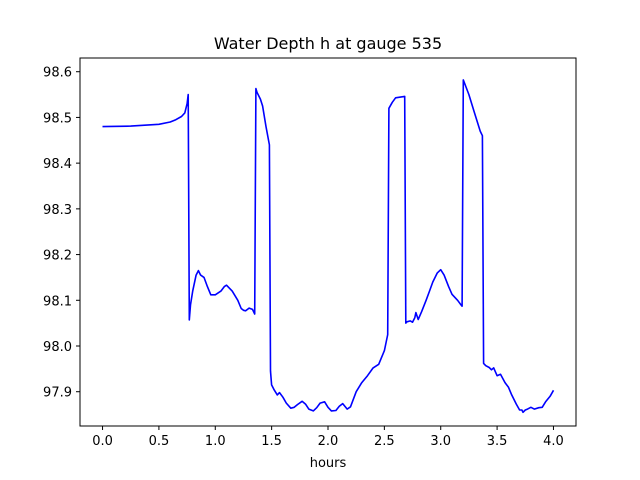 This screenshot has width=640, height=480. What do you see at coordinates (57, 256) in the screenshot?
I see `y-tick-label: 98.2` at bounding box center [57, 256].